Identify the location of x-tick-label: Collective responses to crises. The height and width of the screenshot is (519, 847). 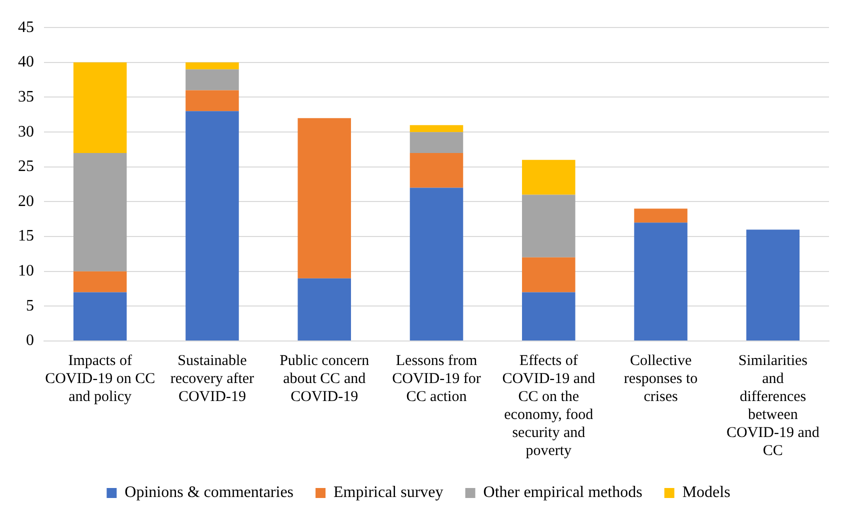
(661, 378).